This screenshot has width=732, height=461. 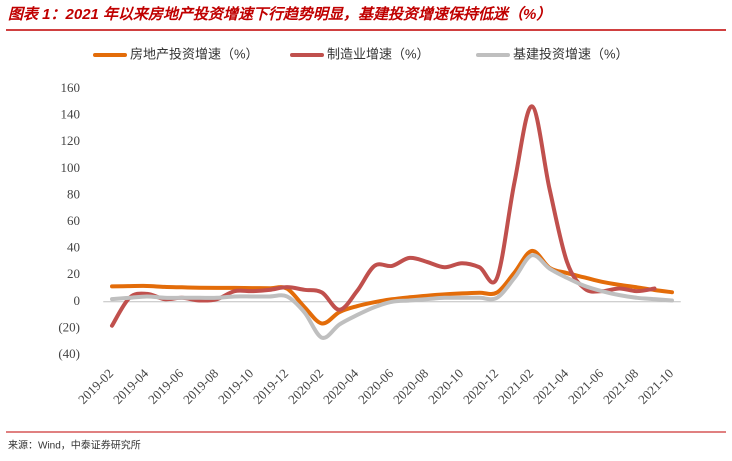 What do you see at coordinates (71, 114) in the screenshot?
I see `y-tick-label: 140` at bounding box center [71, 114].